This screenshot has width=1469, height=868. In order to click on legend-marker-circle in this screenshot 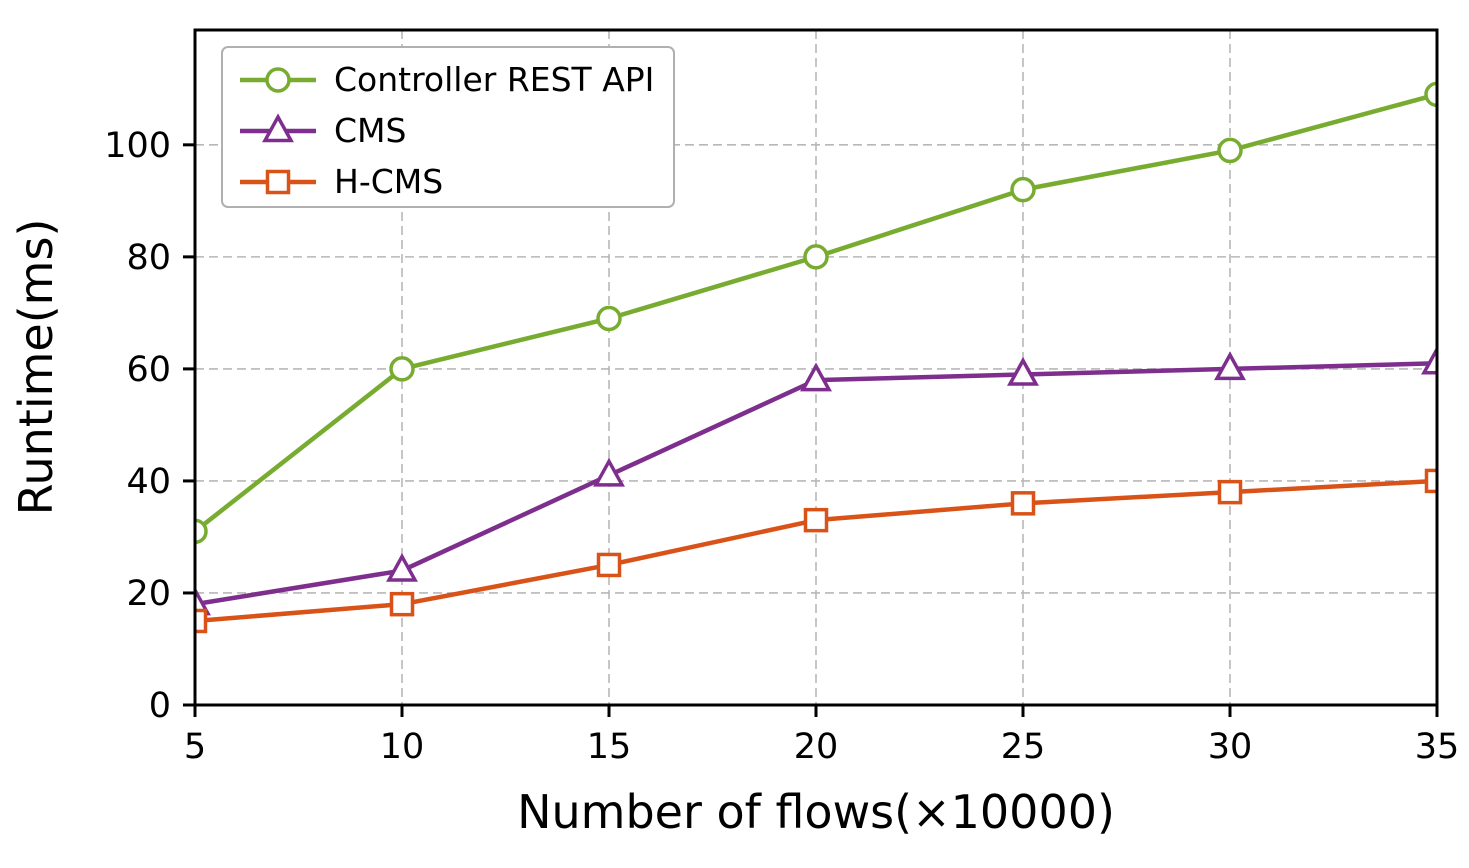, I will do `click(278, 80)`.